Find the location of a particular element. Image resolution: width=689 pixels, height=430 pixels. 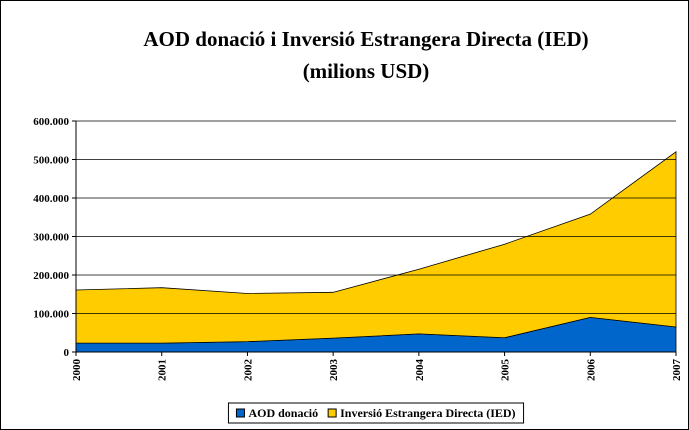

y-tick-label: 400.000 is located at coordinates (51, 199).